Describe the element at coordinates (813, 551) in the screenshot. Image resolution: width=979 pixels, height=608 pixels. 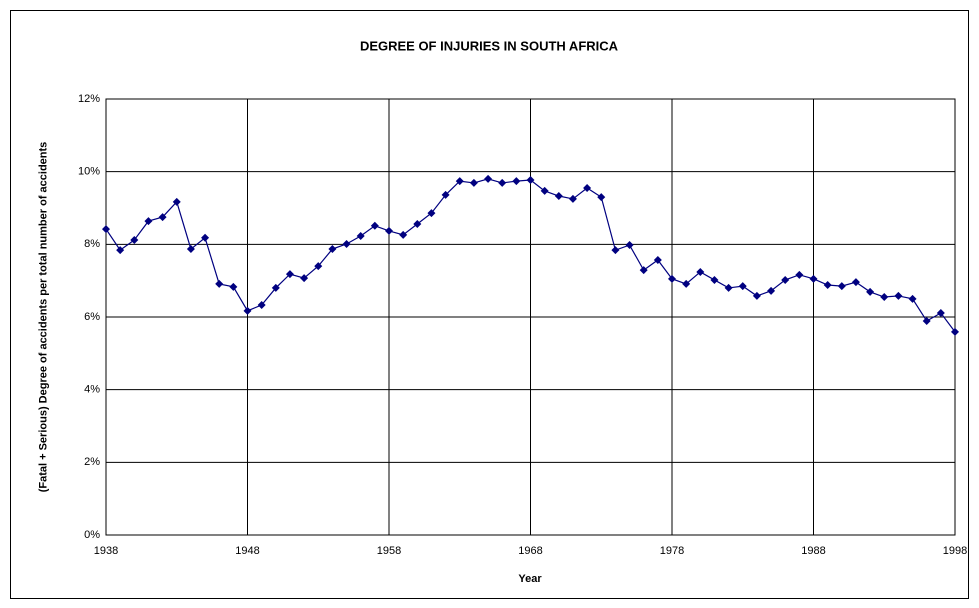
I see `x-tick-label: 1988` at that location.